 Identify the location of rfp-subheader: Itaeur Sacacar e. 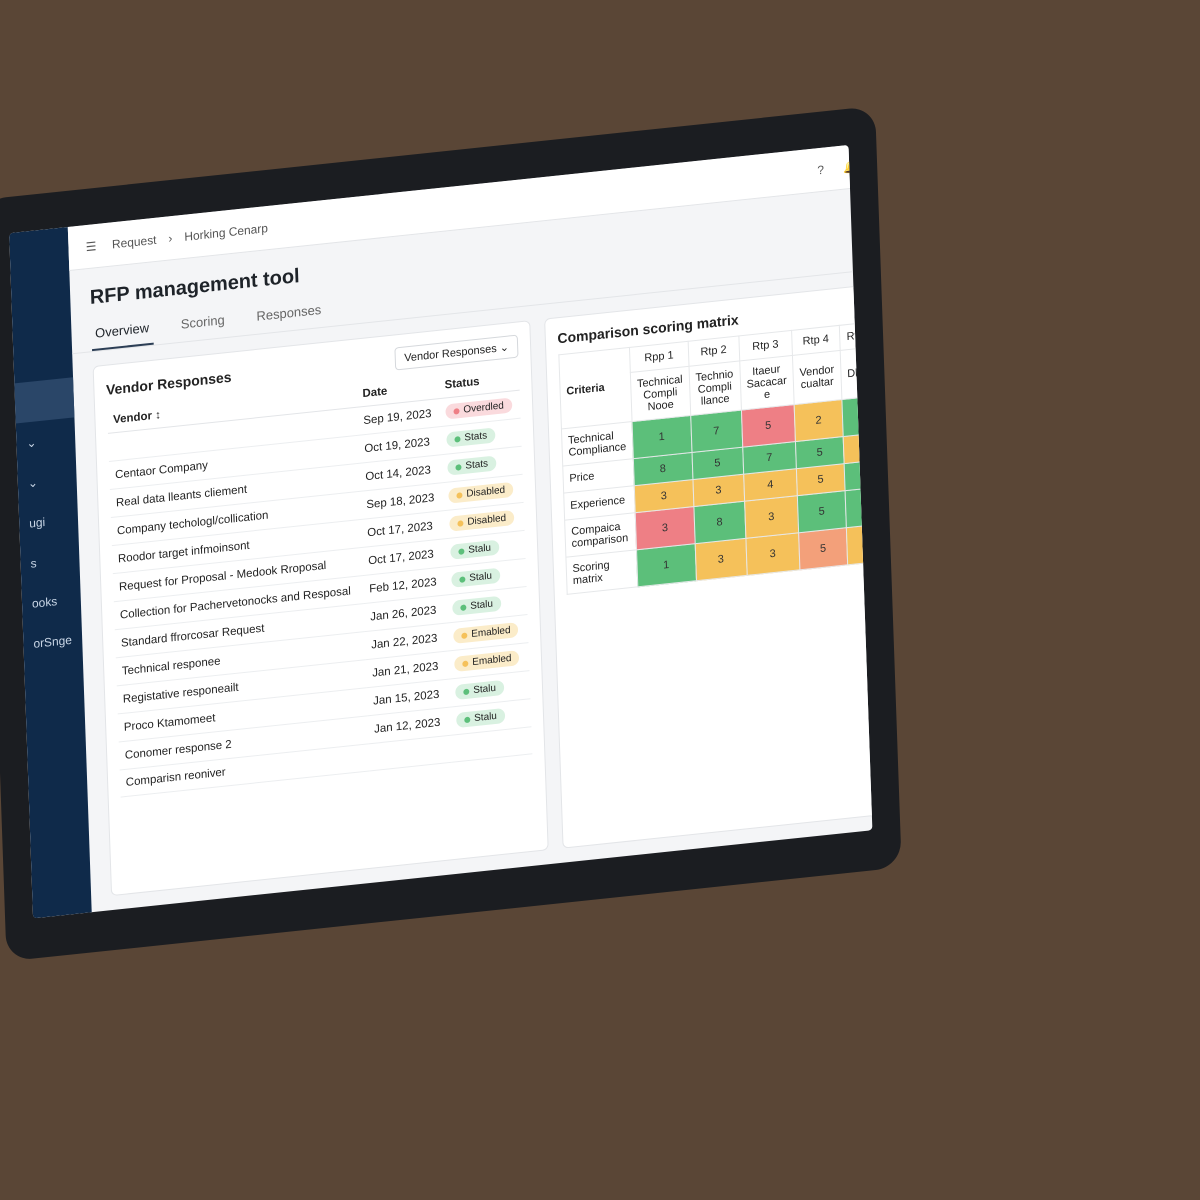
(767, 383).